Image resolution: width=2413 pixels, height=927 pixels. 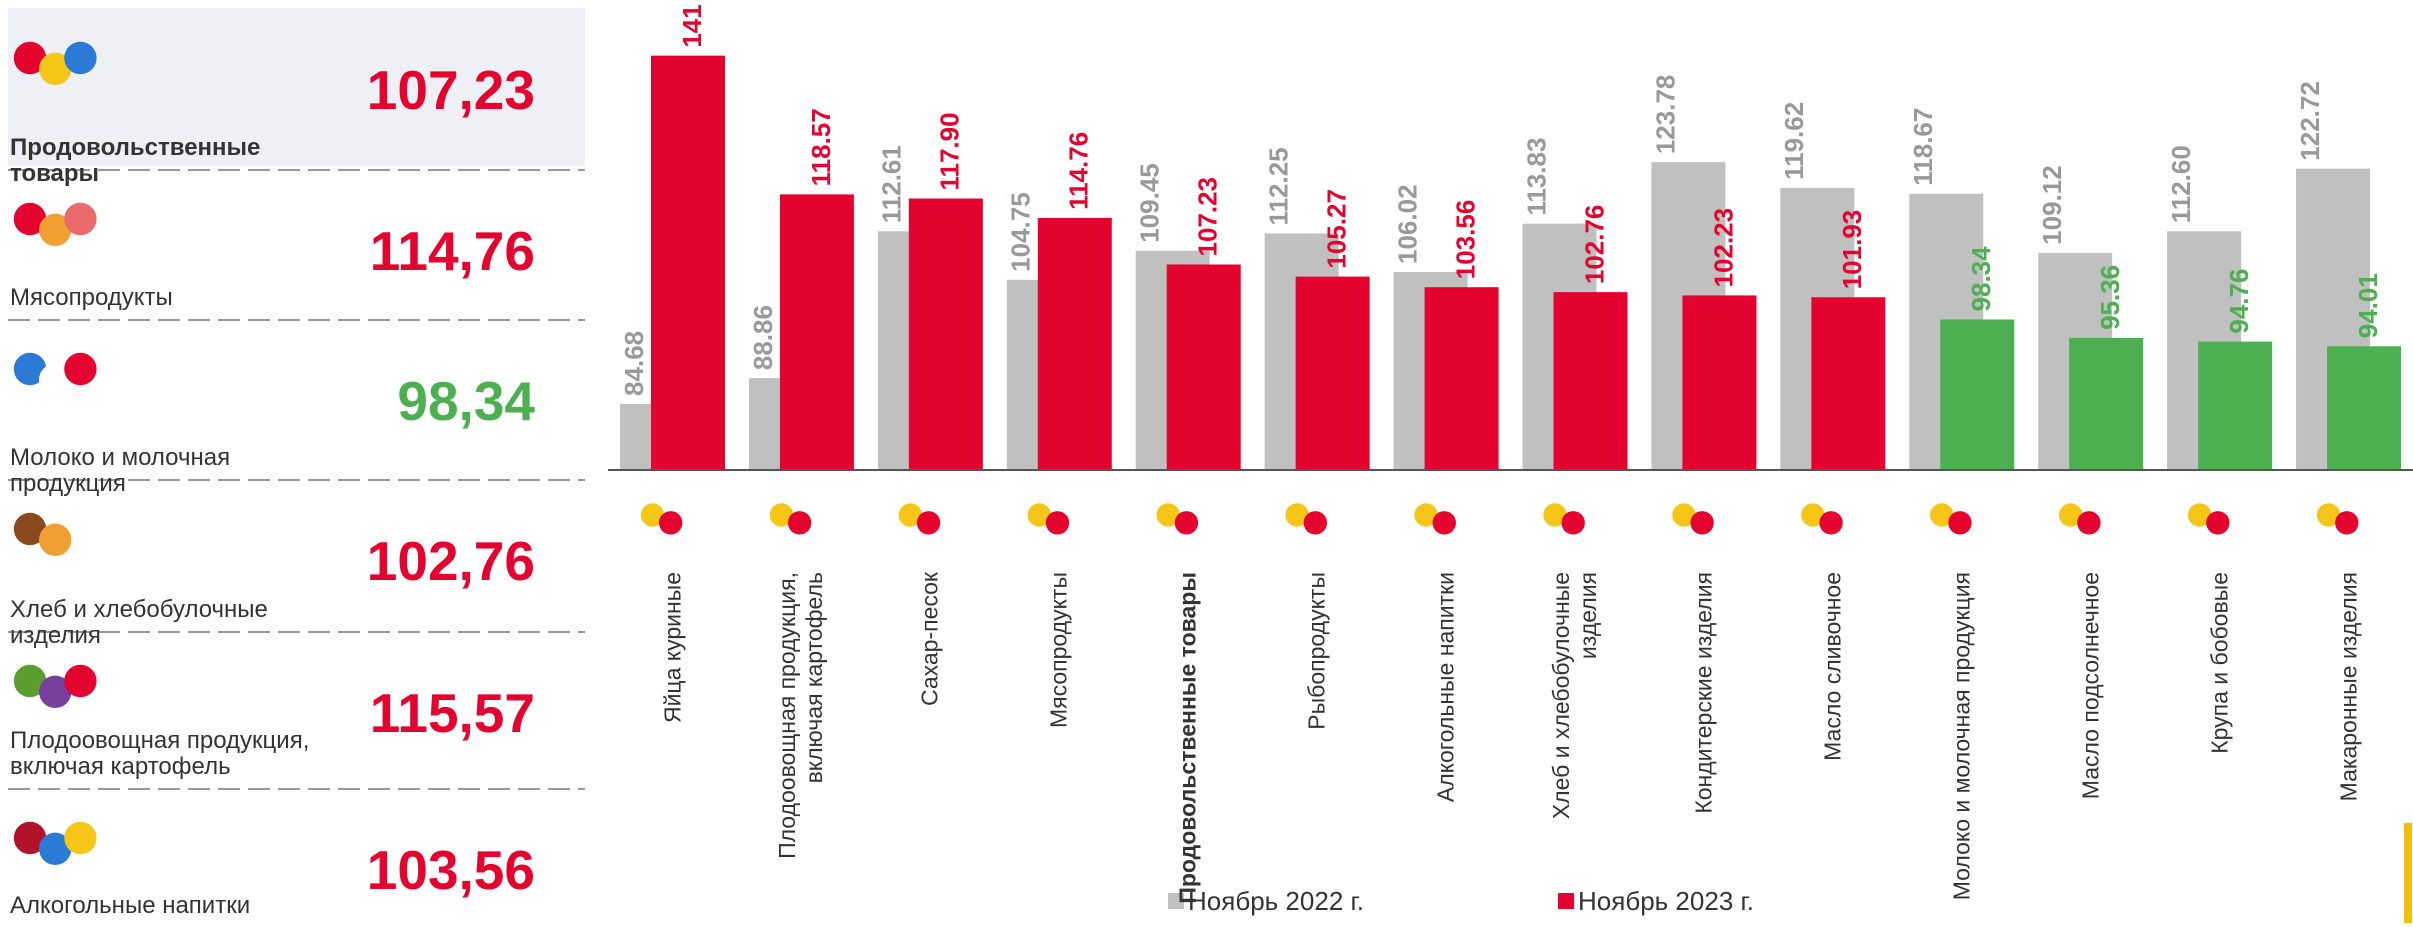 What do you see at coordinates (1665, 115) in the screenshot?
I see `value-label: 123.78` at bounding box center [1665, 115].